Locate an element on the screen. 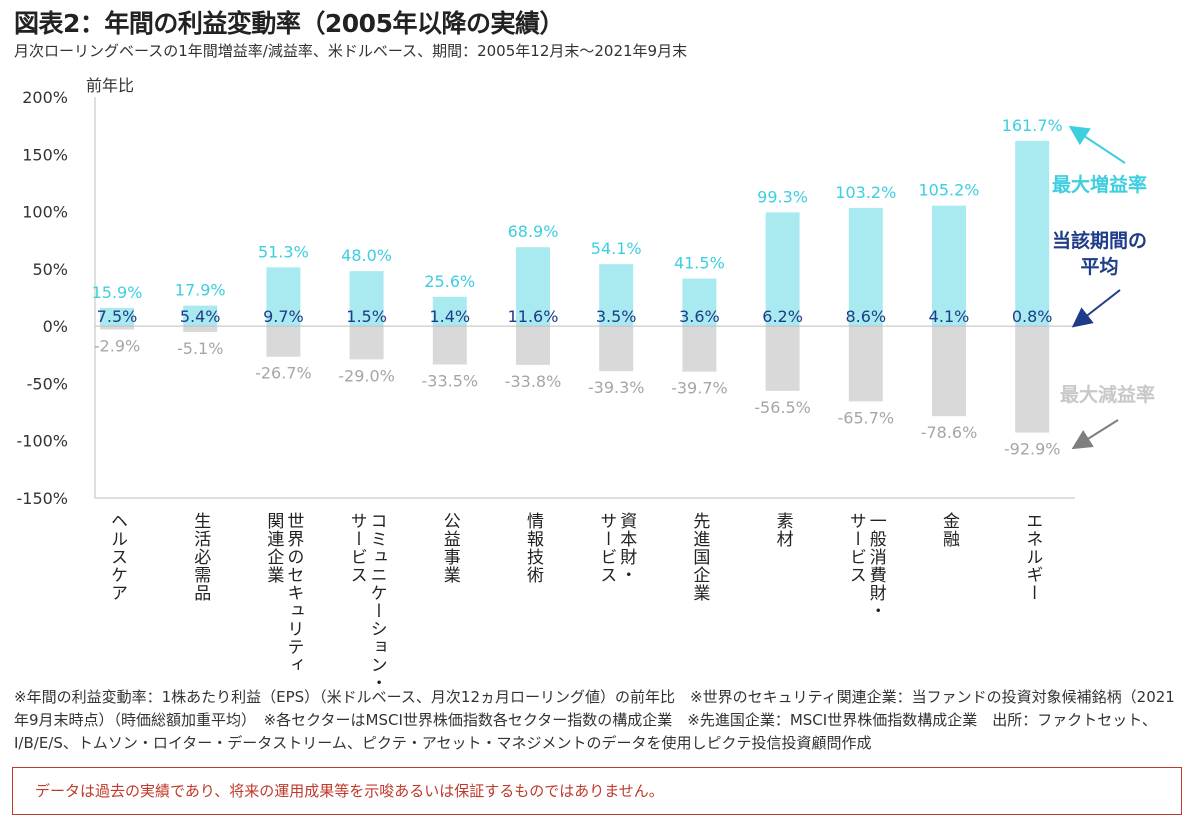  y-axis-label: 前年比 is located at coordinates (110, 85).